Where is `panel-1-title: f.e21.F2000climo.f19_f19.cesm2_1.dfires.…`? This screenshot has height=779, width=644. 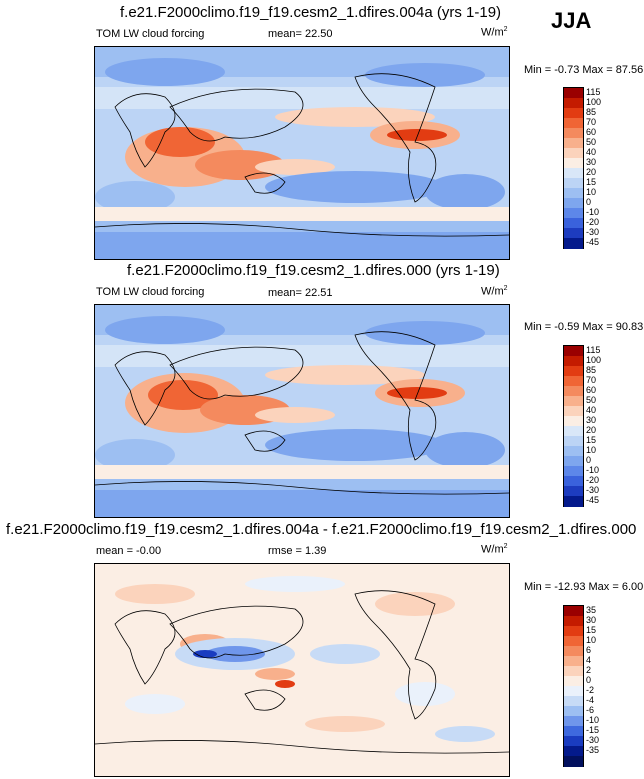 panel-1-title: f.e21.F2000climo.f19_f19.cesm2_1.dfires.… is located at coordinates (311, 12).